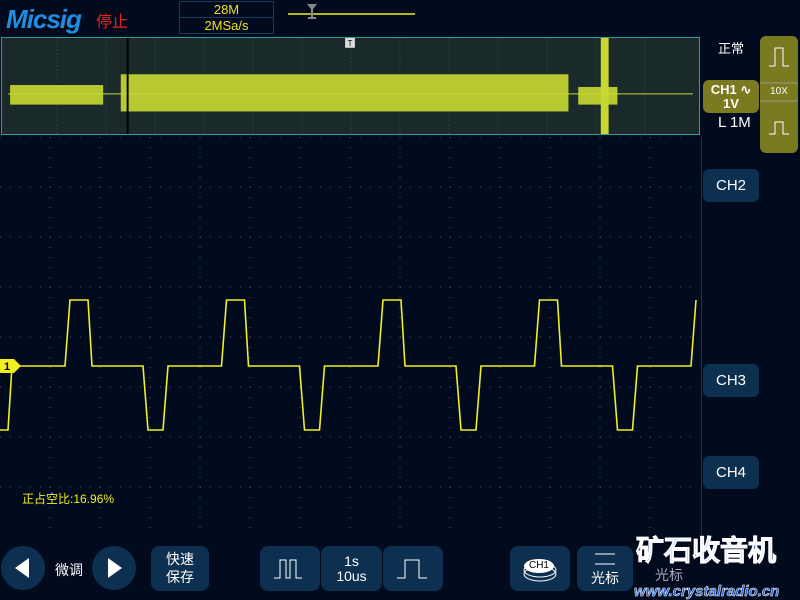 The image size is (800, 600). I want to click on waveform-overview: T, so click(350, 86).